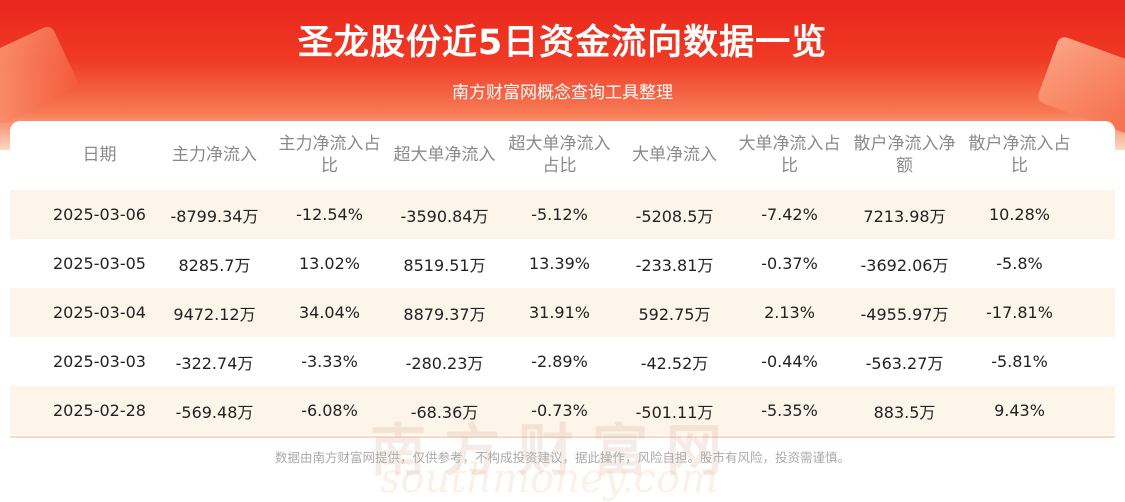  Describe the element at coordinates (444, 363) in the screenshot. I see `value-cell: -280.23万` at that location.